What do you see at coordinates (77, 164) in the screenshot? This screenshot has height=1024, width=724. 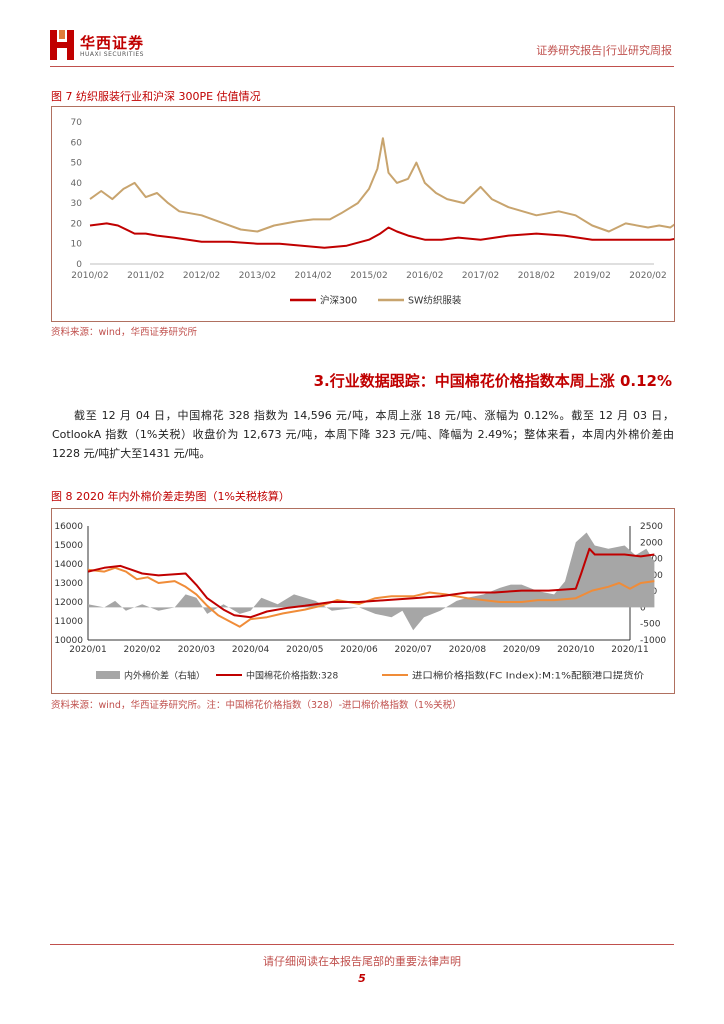 I see `y-tick-label: 50` at bounding box center [77, 164].